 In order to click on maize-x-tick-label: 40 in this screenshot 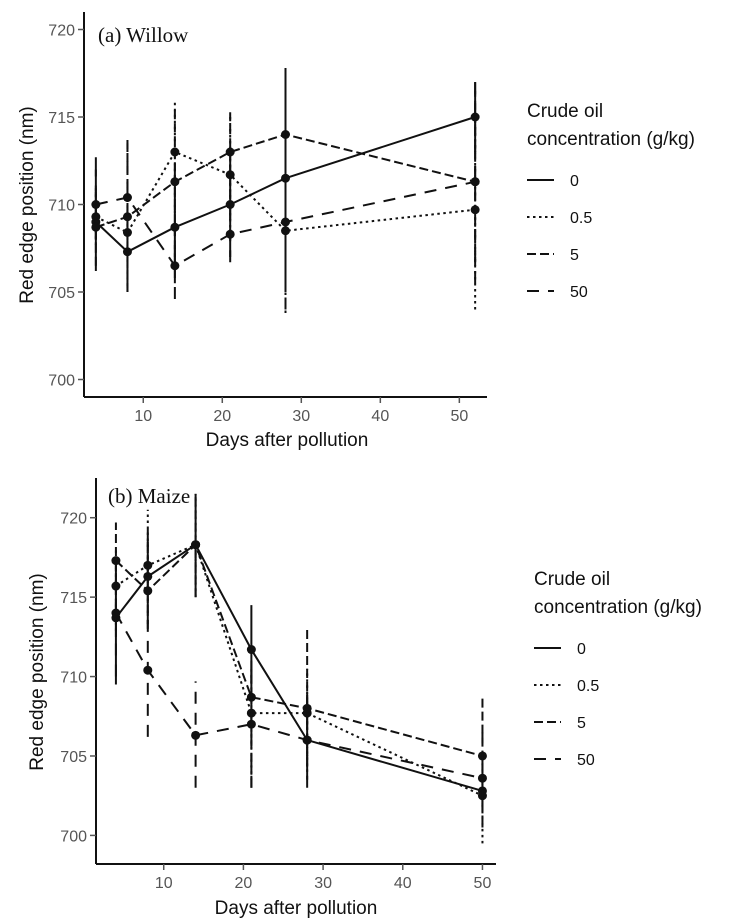, I will do `click(403, 883)`.